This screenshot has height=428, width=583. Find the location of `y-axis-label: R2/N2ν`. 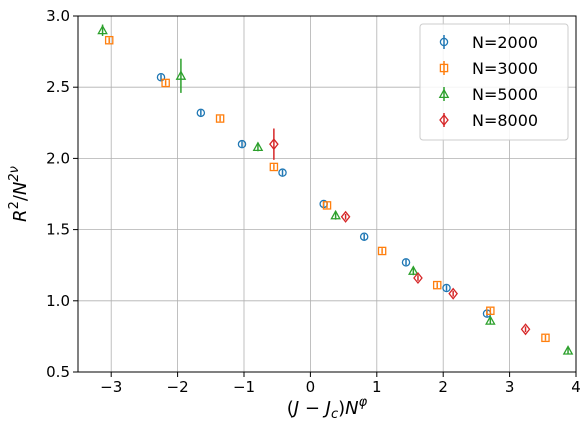

y-axis-label: R2/N2ν is located at coordinates (19, 194).